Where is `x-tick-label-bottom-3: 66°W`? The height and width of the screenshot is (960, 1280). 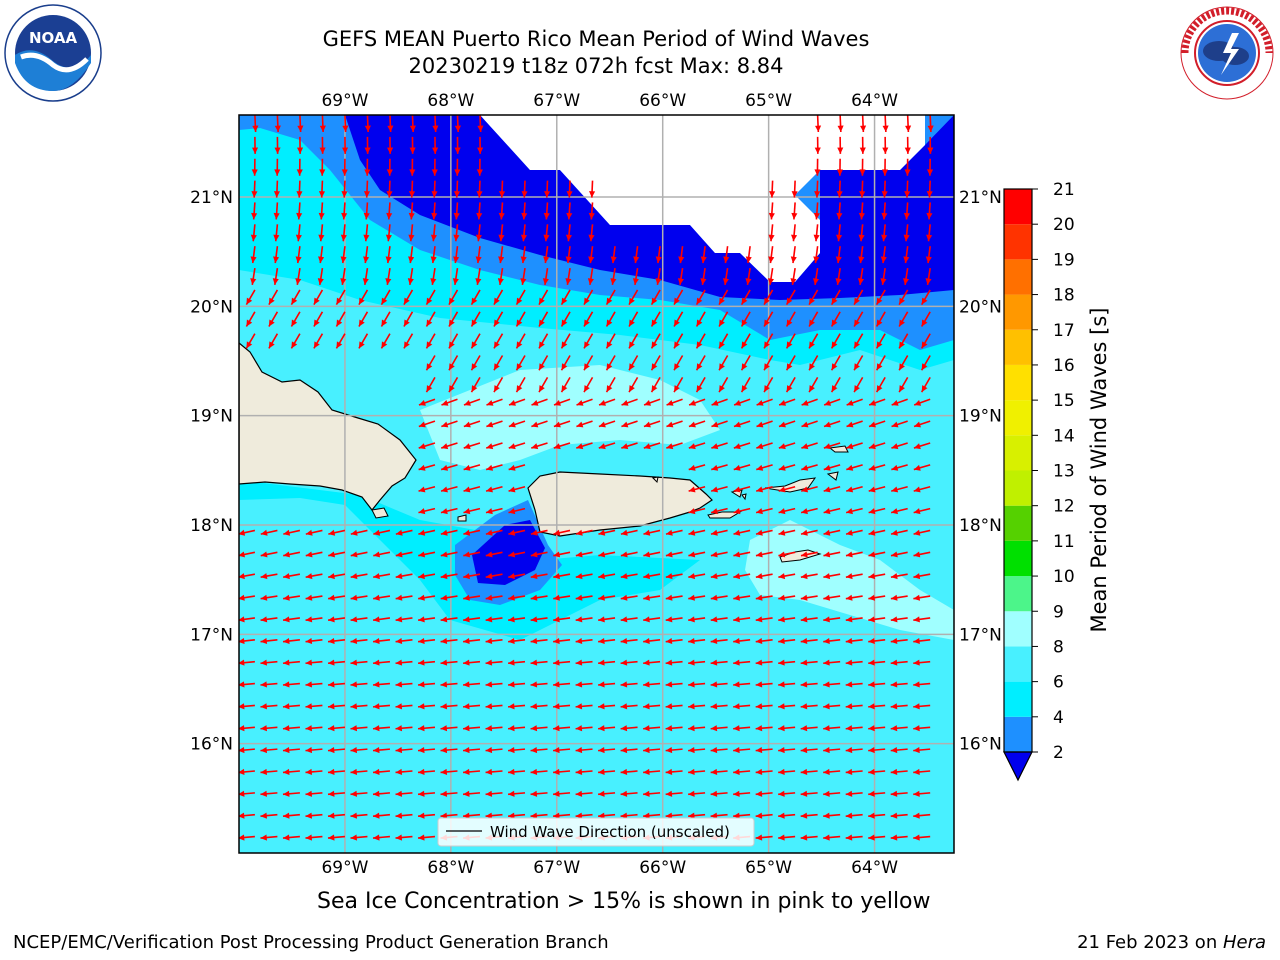
x-tick-label-bottom-3: 66°W is located at coordinates (662, 868).